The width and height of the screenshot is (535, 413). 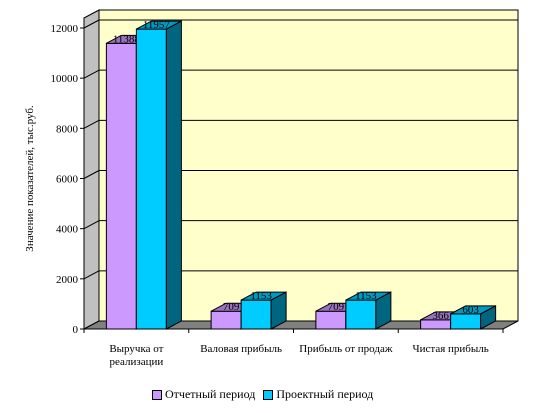 What do you see at coordinates (67, 230) in the screenshot?
I see `y-tick-label: 4000` at bounding box center [67, 230].